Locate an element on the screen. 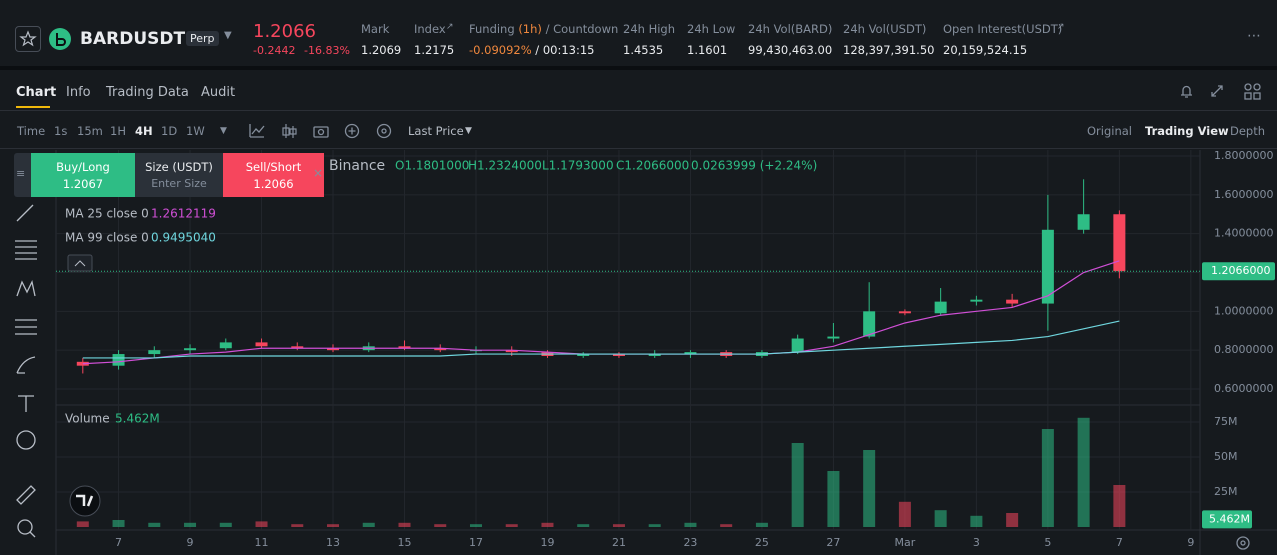 This screenshot has height=555, width=1277. funding-sublabel: / Countdown is located at coordinates (582, 29).